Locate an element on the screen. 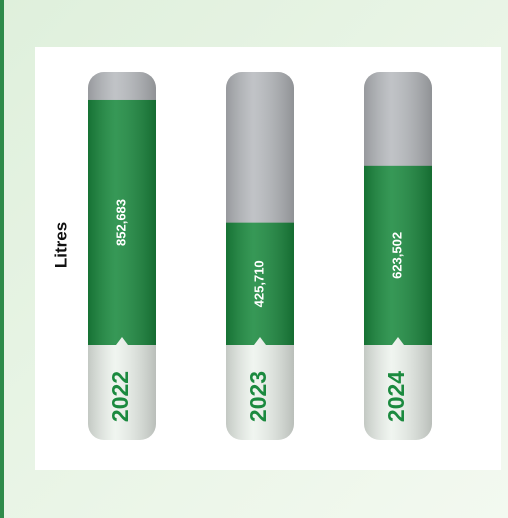 The image size is (508, 518). x-tick-label: 2023 is located at coordinates (258, 396).